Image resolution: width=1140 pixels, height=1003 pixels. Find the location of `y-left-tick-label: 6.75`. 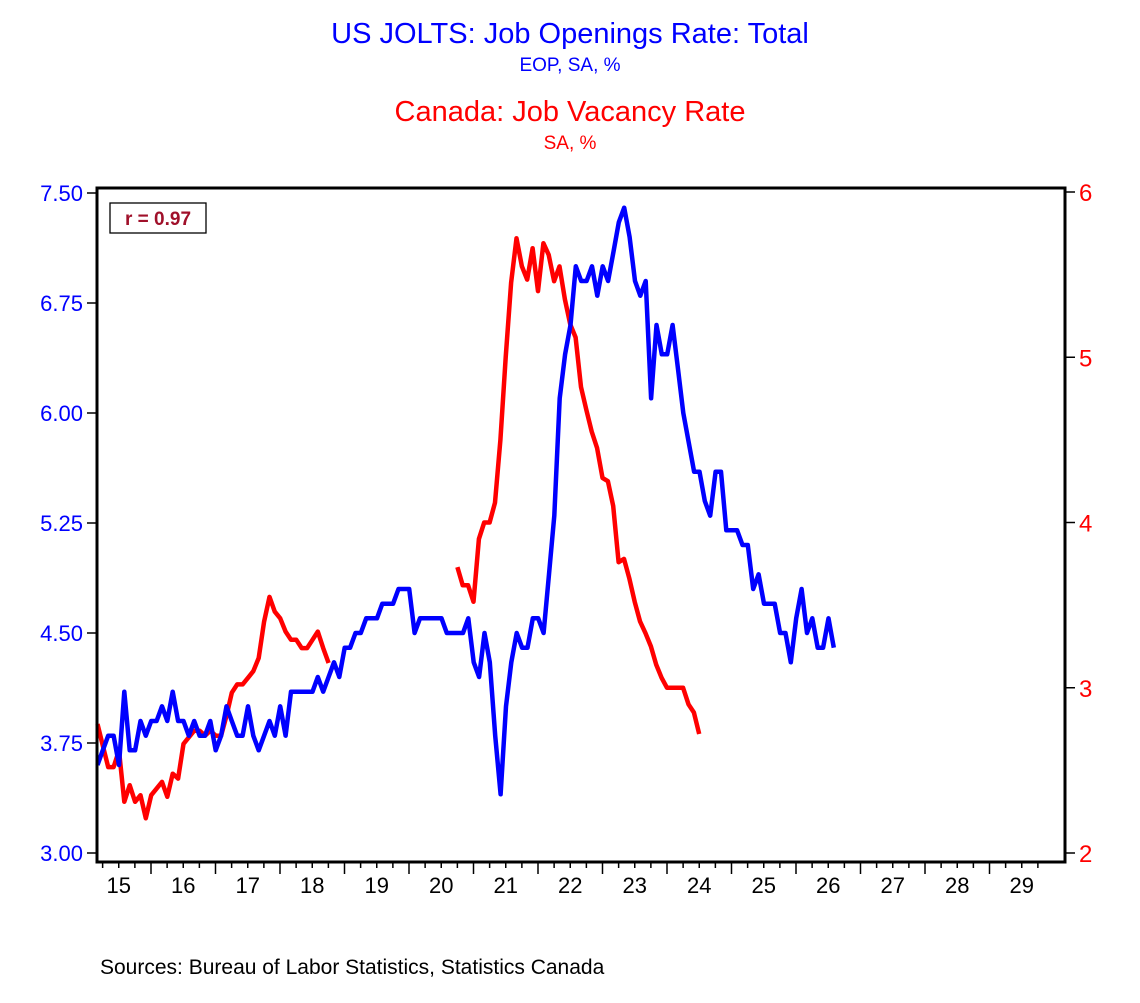

y-left-tick-label: 6.75 is located at coordinates (61, 303).